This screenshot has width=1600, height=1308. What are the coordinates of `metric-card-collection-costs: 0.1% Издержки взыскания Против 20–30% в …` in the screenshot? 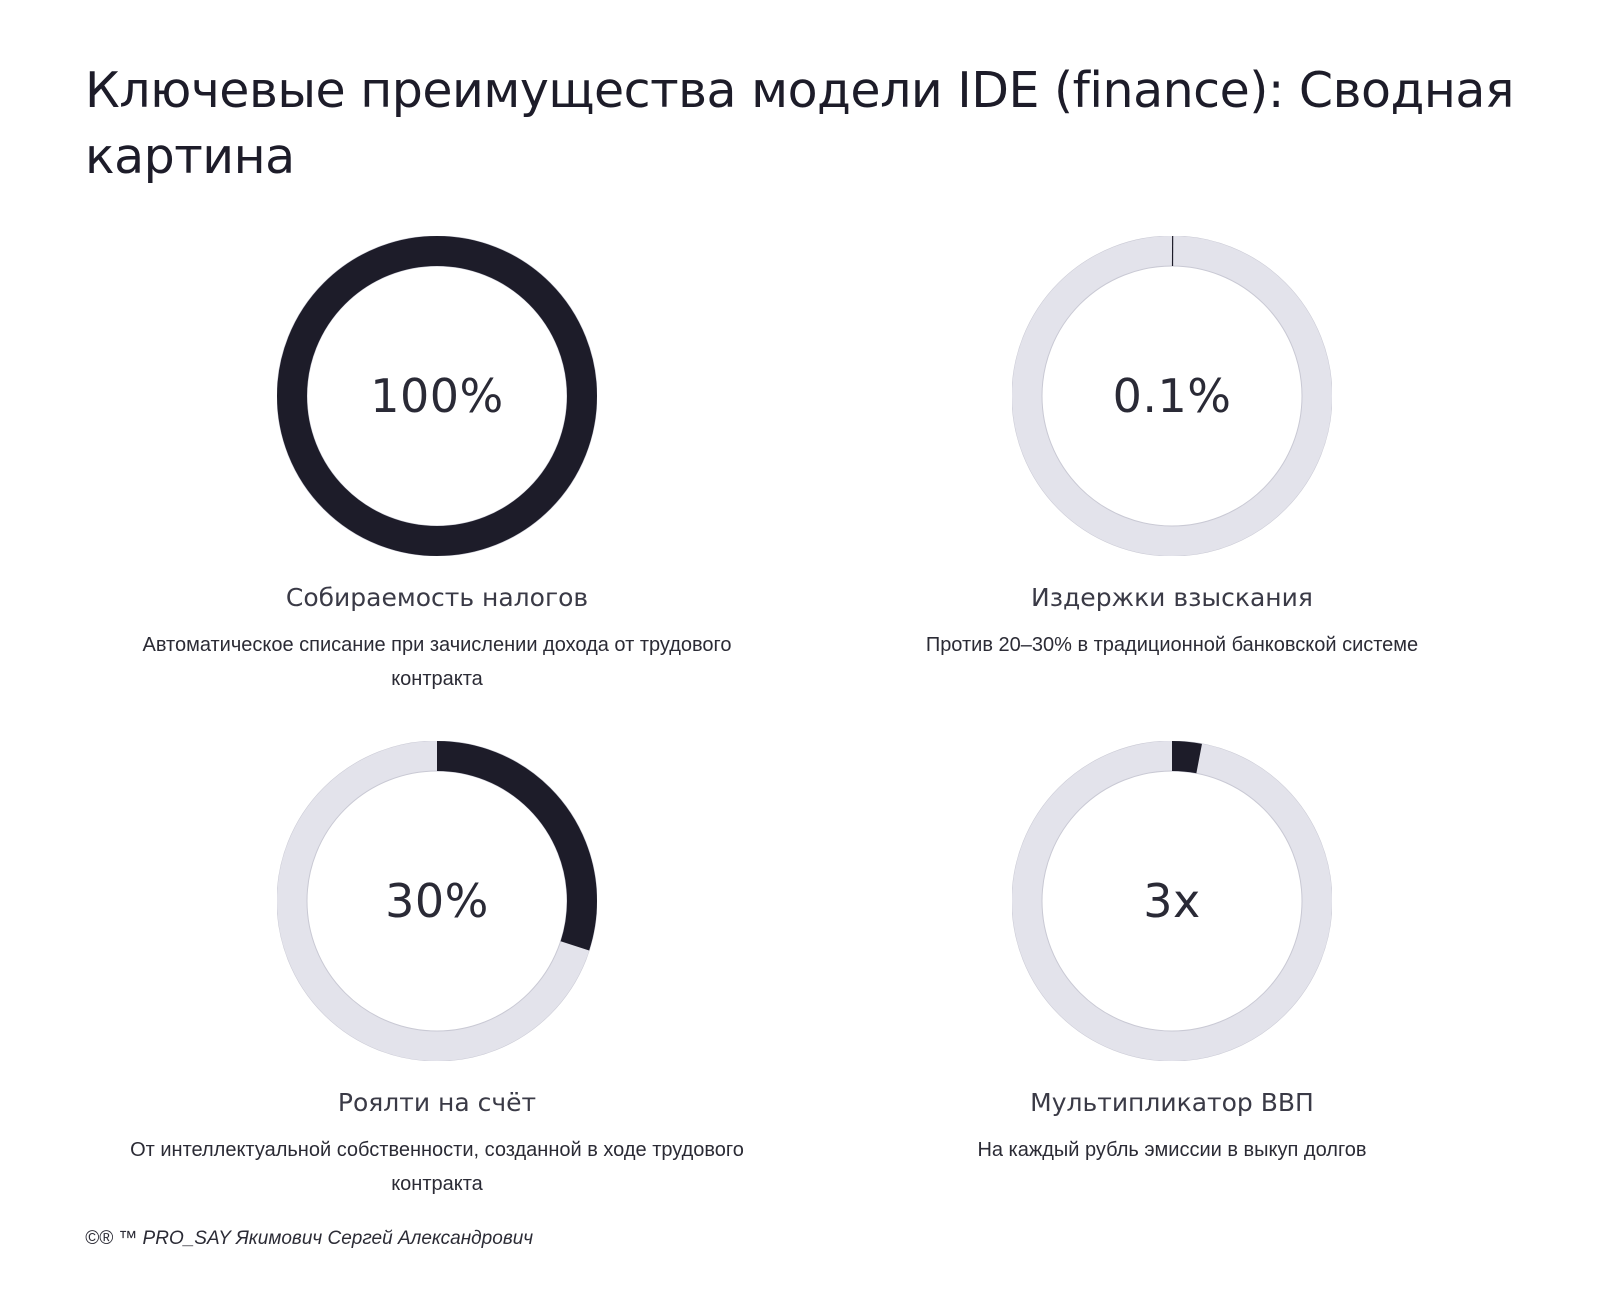 It's located at (1172, 449).